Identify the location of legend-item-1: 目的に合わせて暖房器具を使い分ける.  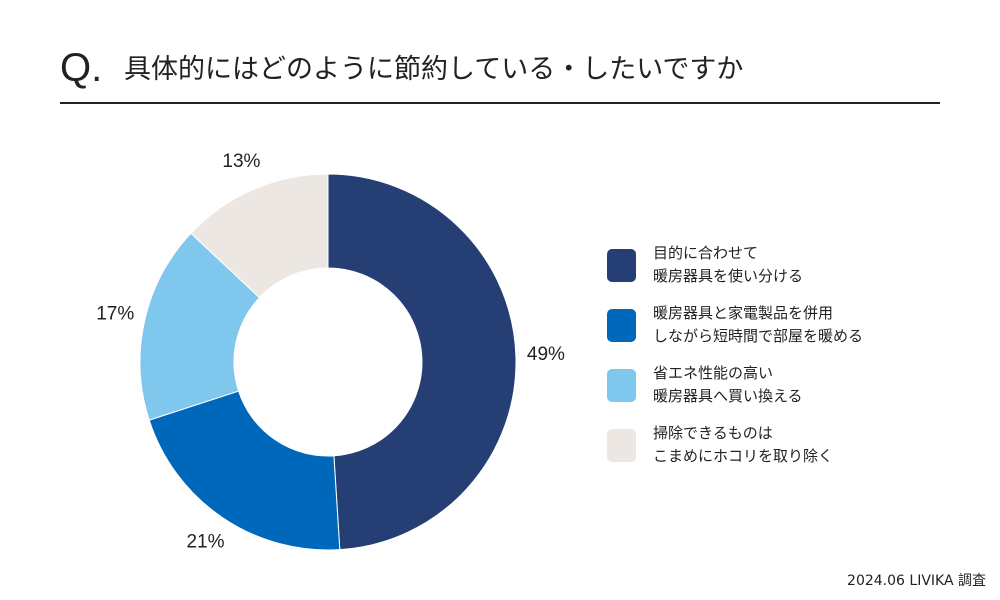
(797, 272).